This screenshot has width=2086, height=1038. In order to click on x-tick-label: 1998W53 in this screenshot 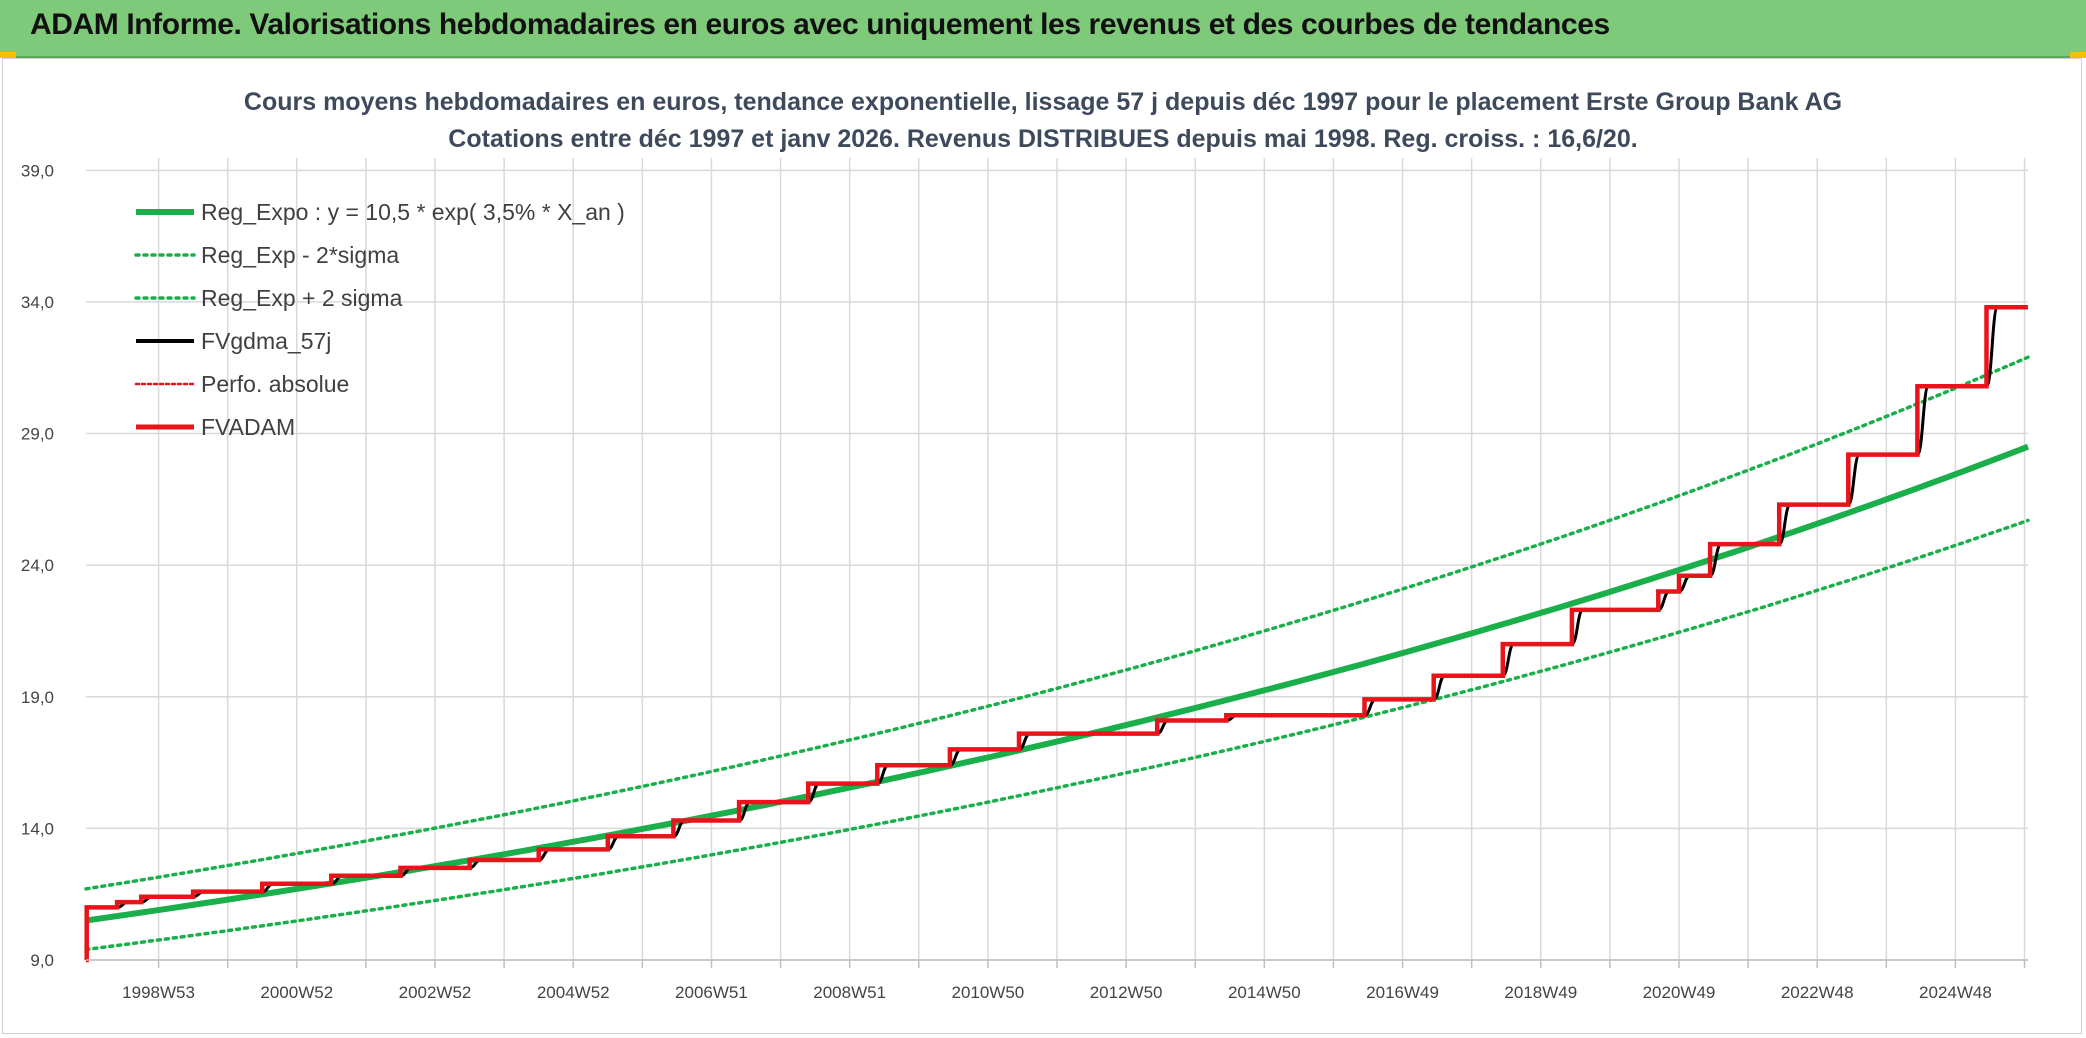, I will do `click(158, 992)`.